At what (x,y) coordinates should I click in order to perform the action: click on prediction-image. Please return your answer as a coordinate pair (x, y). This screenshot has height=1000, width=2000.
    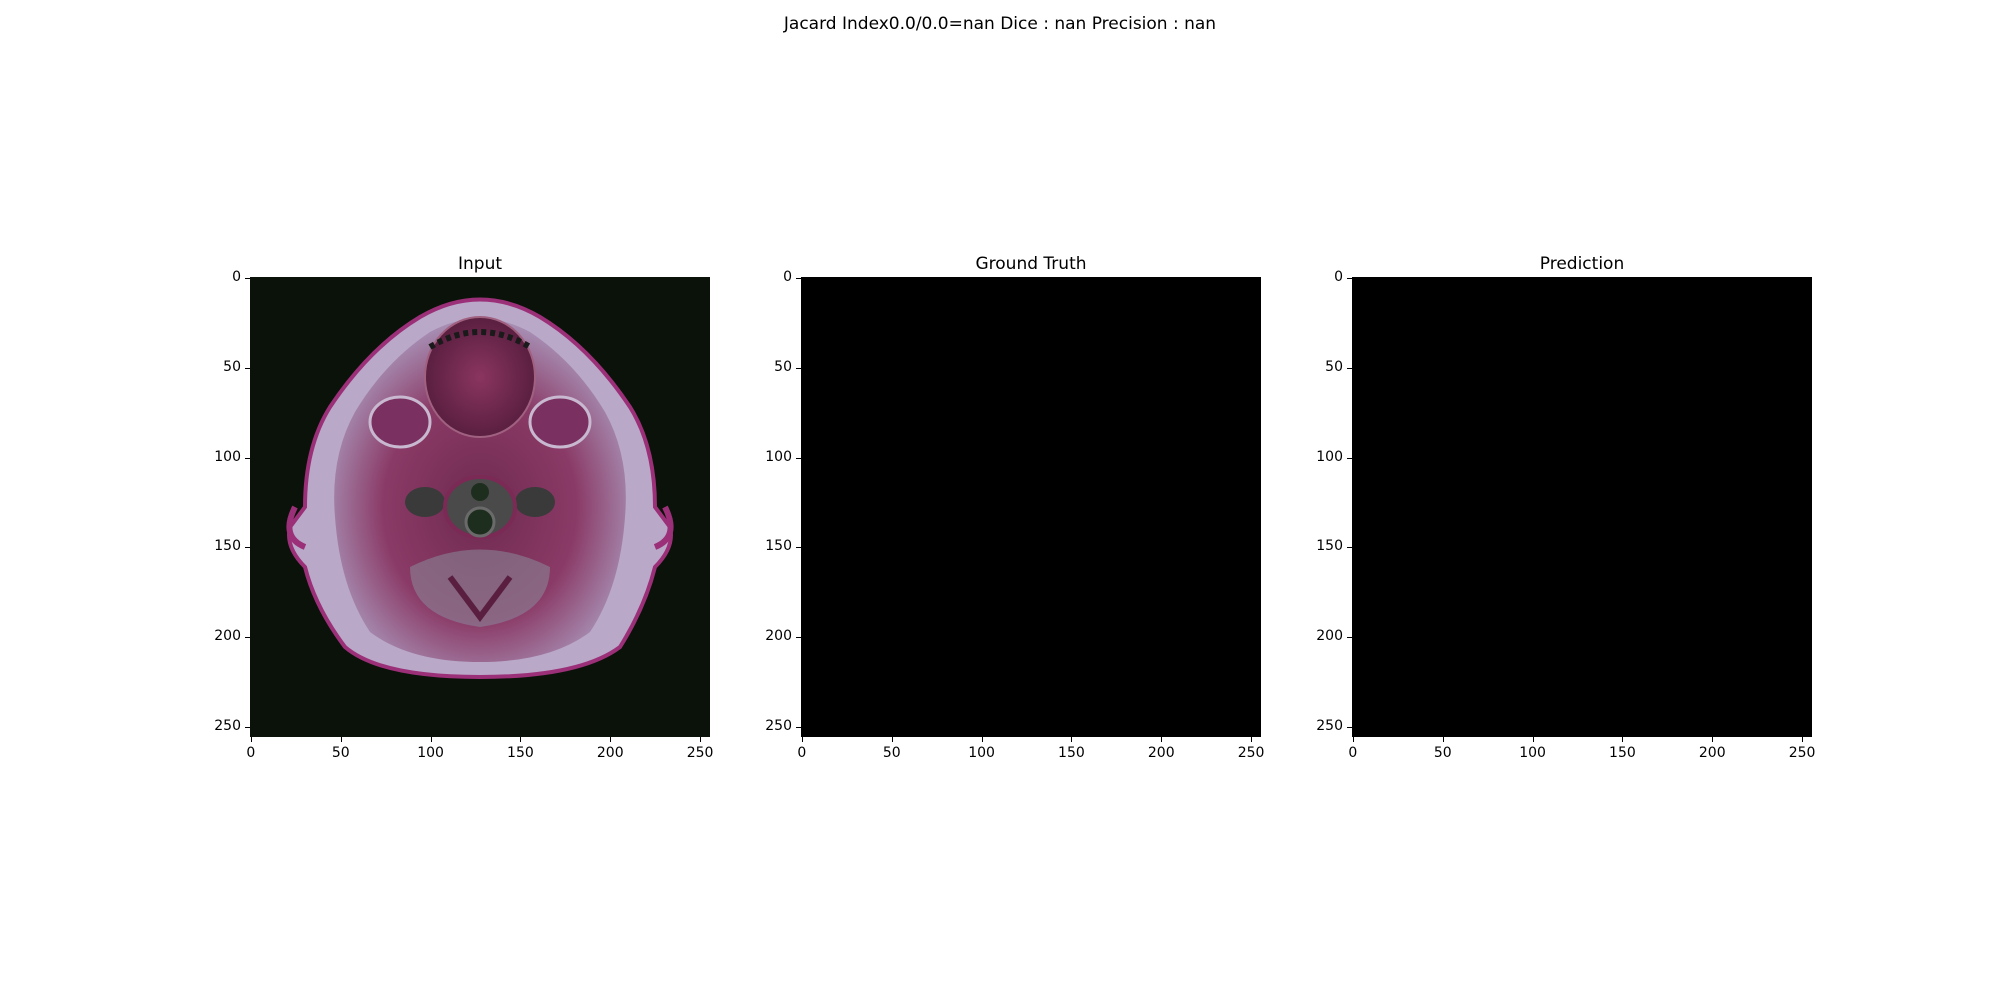
    Looking at the image, I should click on (1582, 507).